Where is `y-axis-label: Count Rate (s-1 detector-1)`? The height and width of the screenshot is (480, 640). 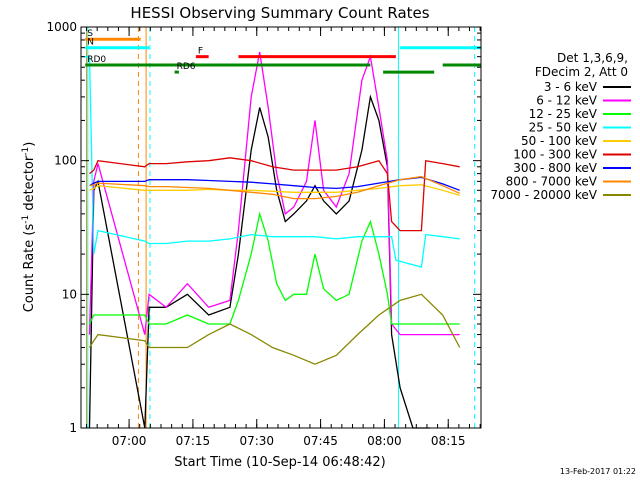
y-axis-label: Count Rate (s-1 detector-1) is located at coordinates (29, 227).